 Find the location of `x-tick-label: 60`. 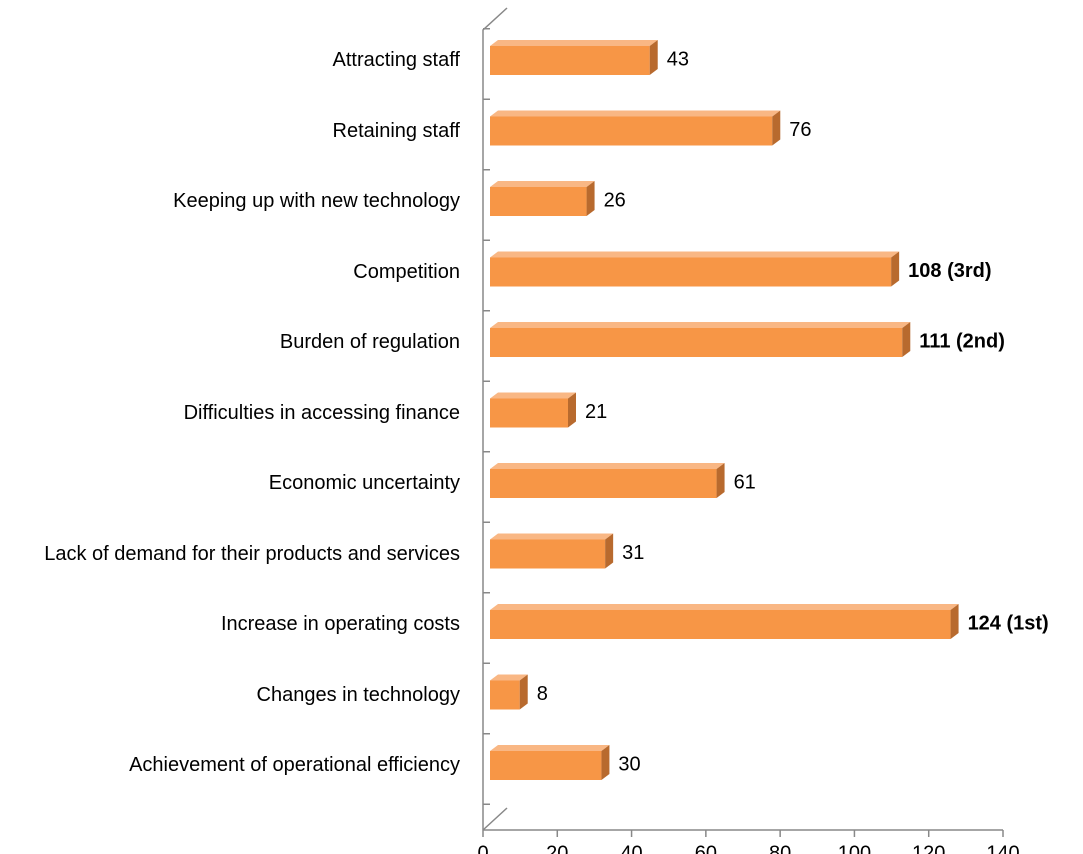

x-tick-label: 60 is located at coordinates (706, 848).